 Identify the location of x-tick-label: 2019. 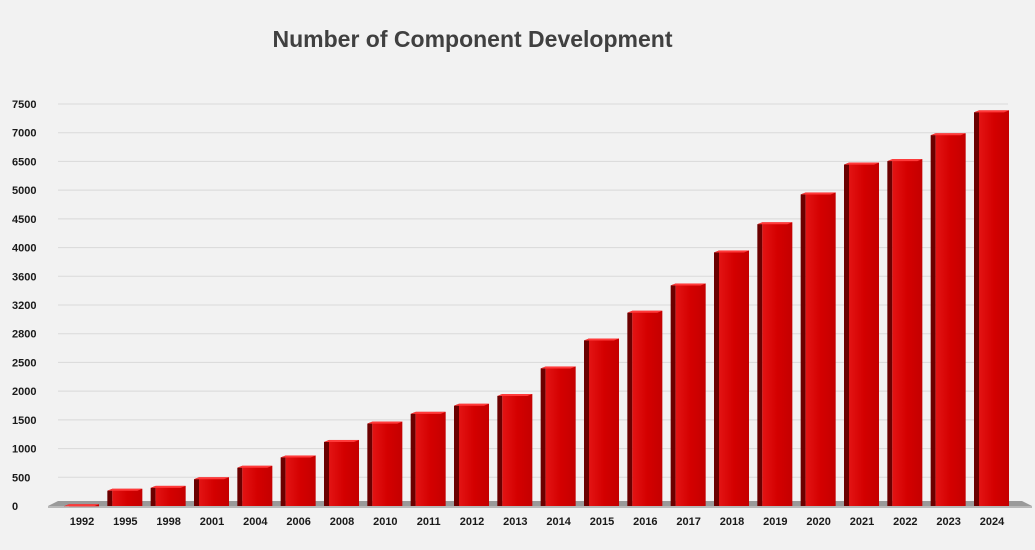
(775, 522).